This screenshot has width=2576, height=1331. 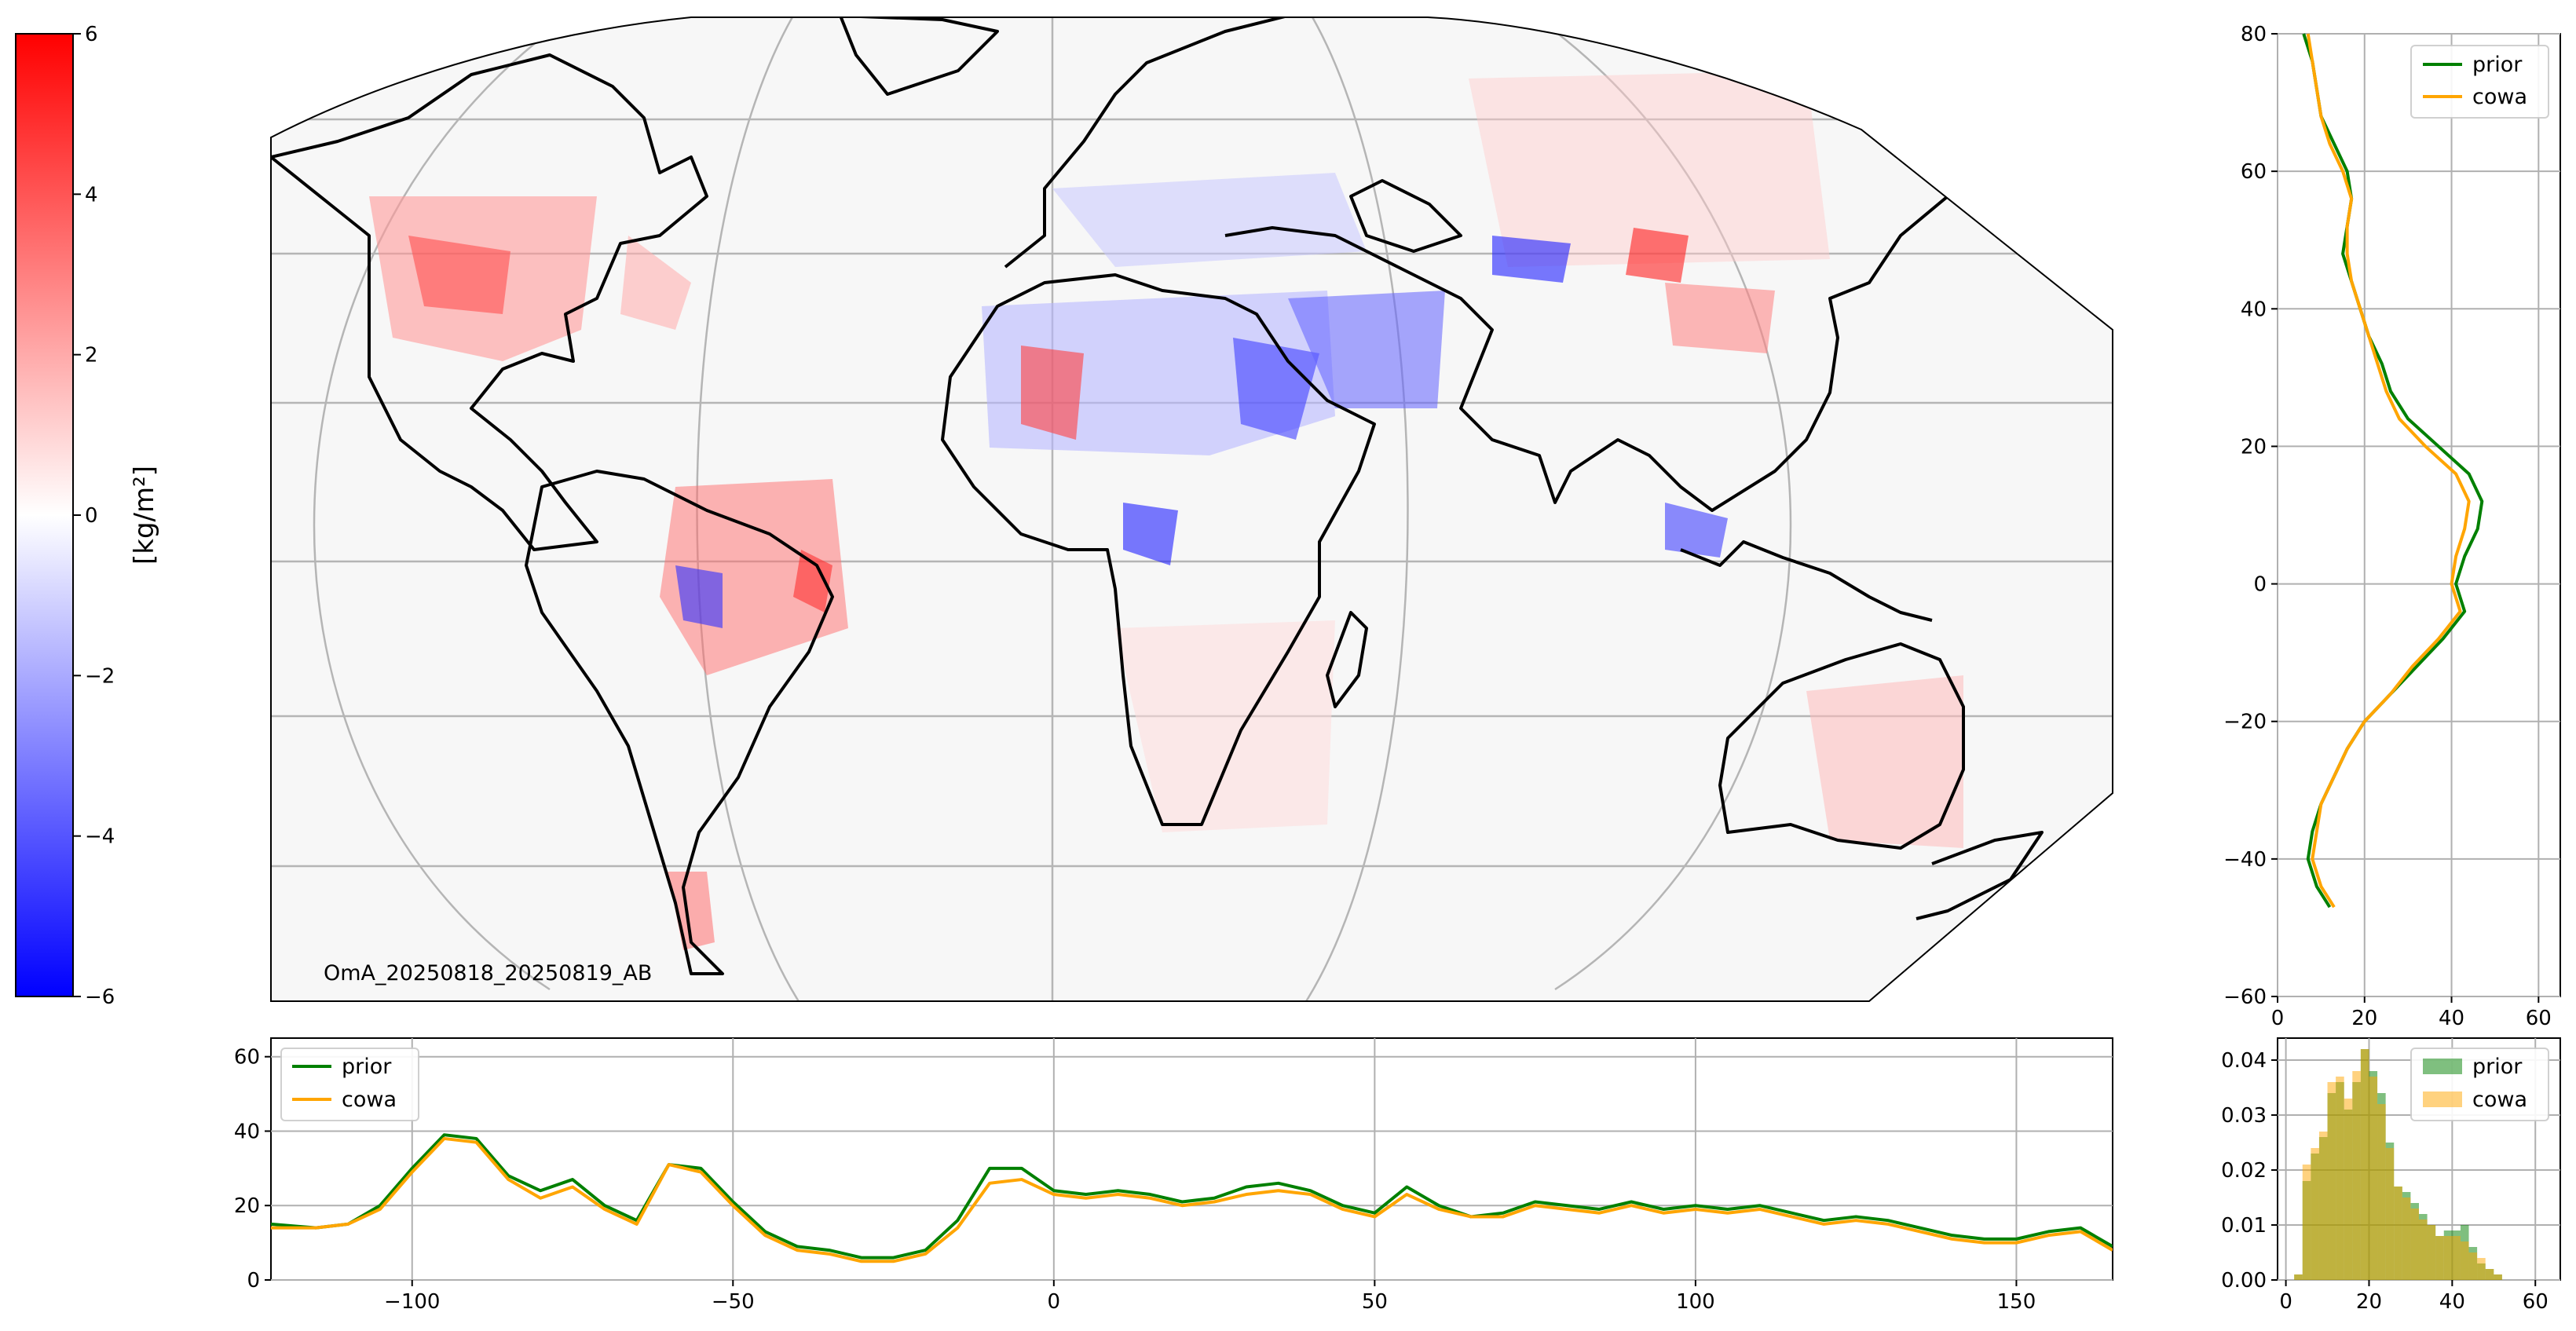 I want to click on x-tick-label: 150, so click(x=2017, y=1302).